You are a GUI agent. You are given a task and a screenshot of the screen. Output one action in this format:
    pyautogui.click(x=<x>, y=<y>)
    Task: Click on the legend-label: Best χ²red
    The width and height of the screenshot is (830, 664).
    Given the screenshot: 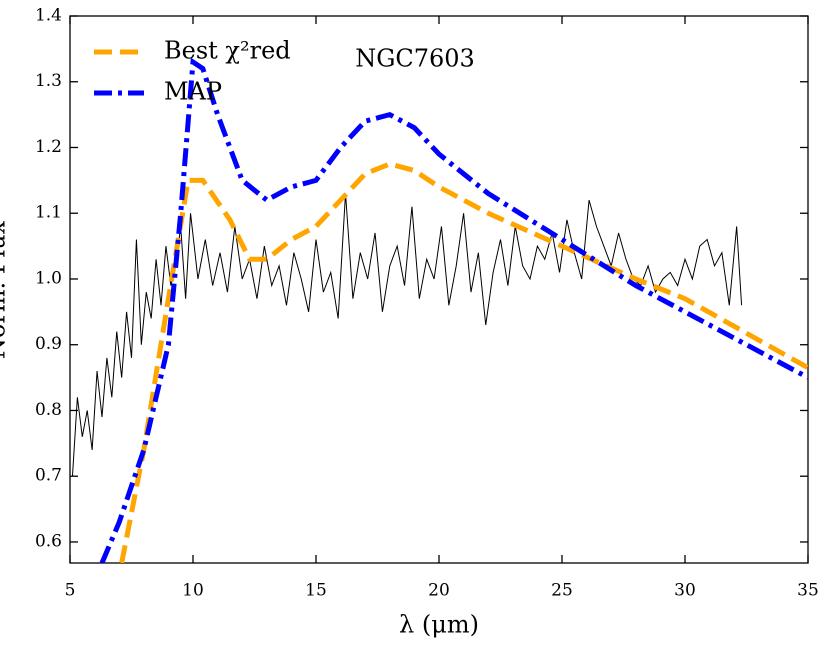 What is the action you would take?
    pyautogui.click(x=227, y=51)
    